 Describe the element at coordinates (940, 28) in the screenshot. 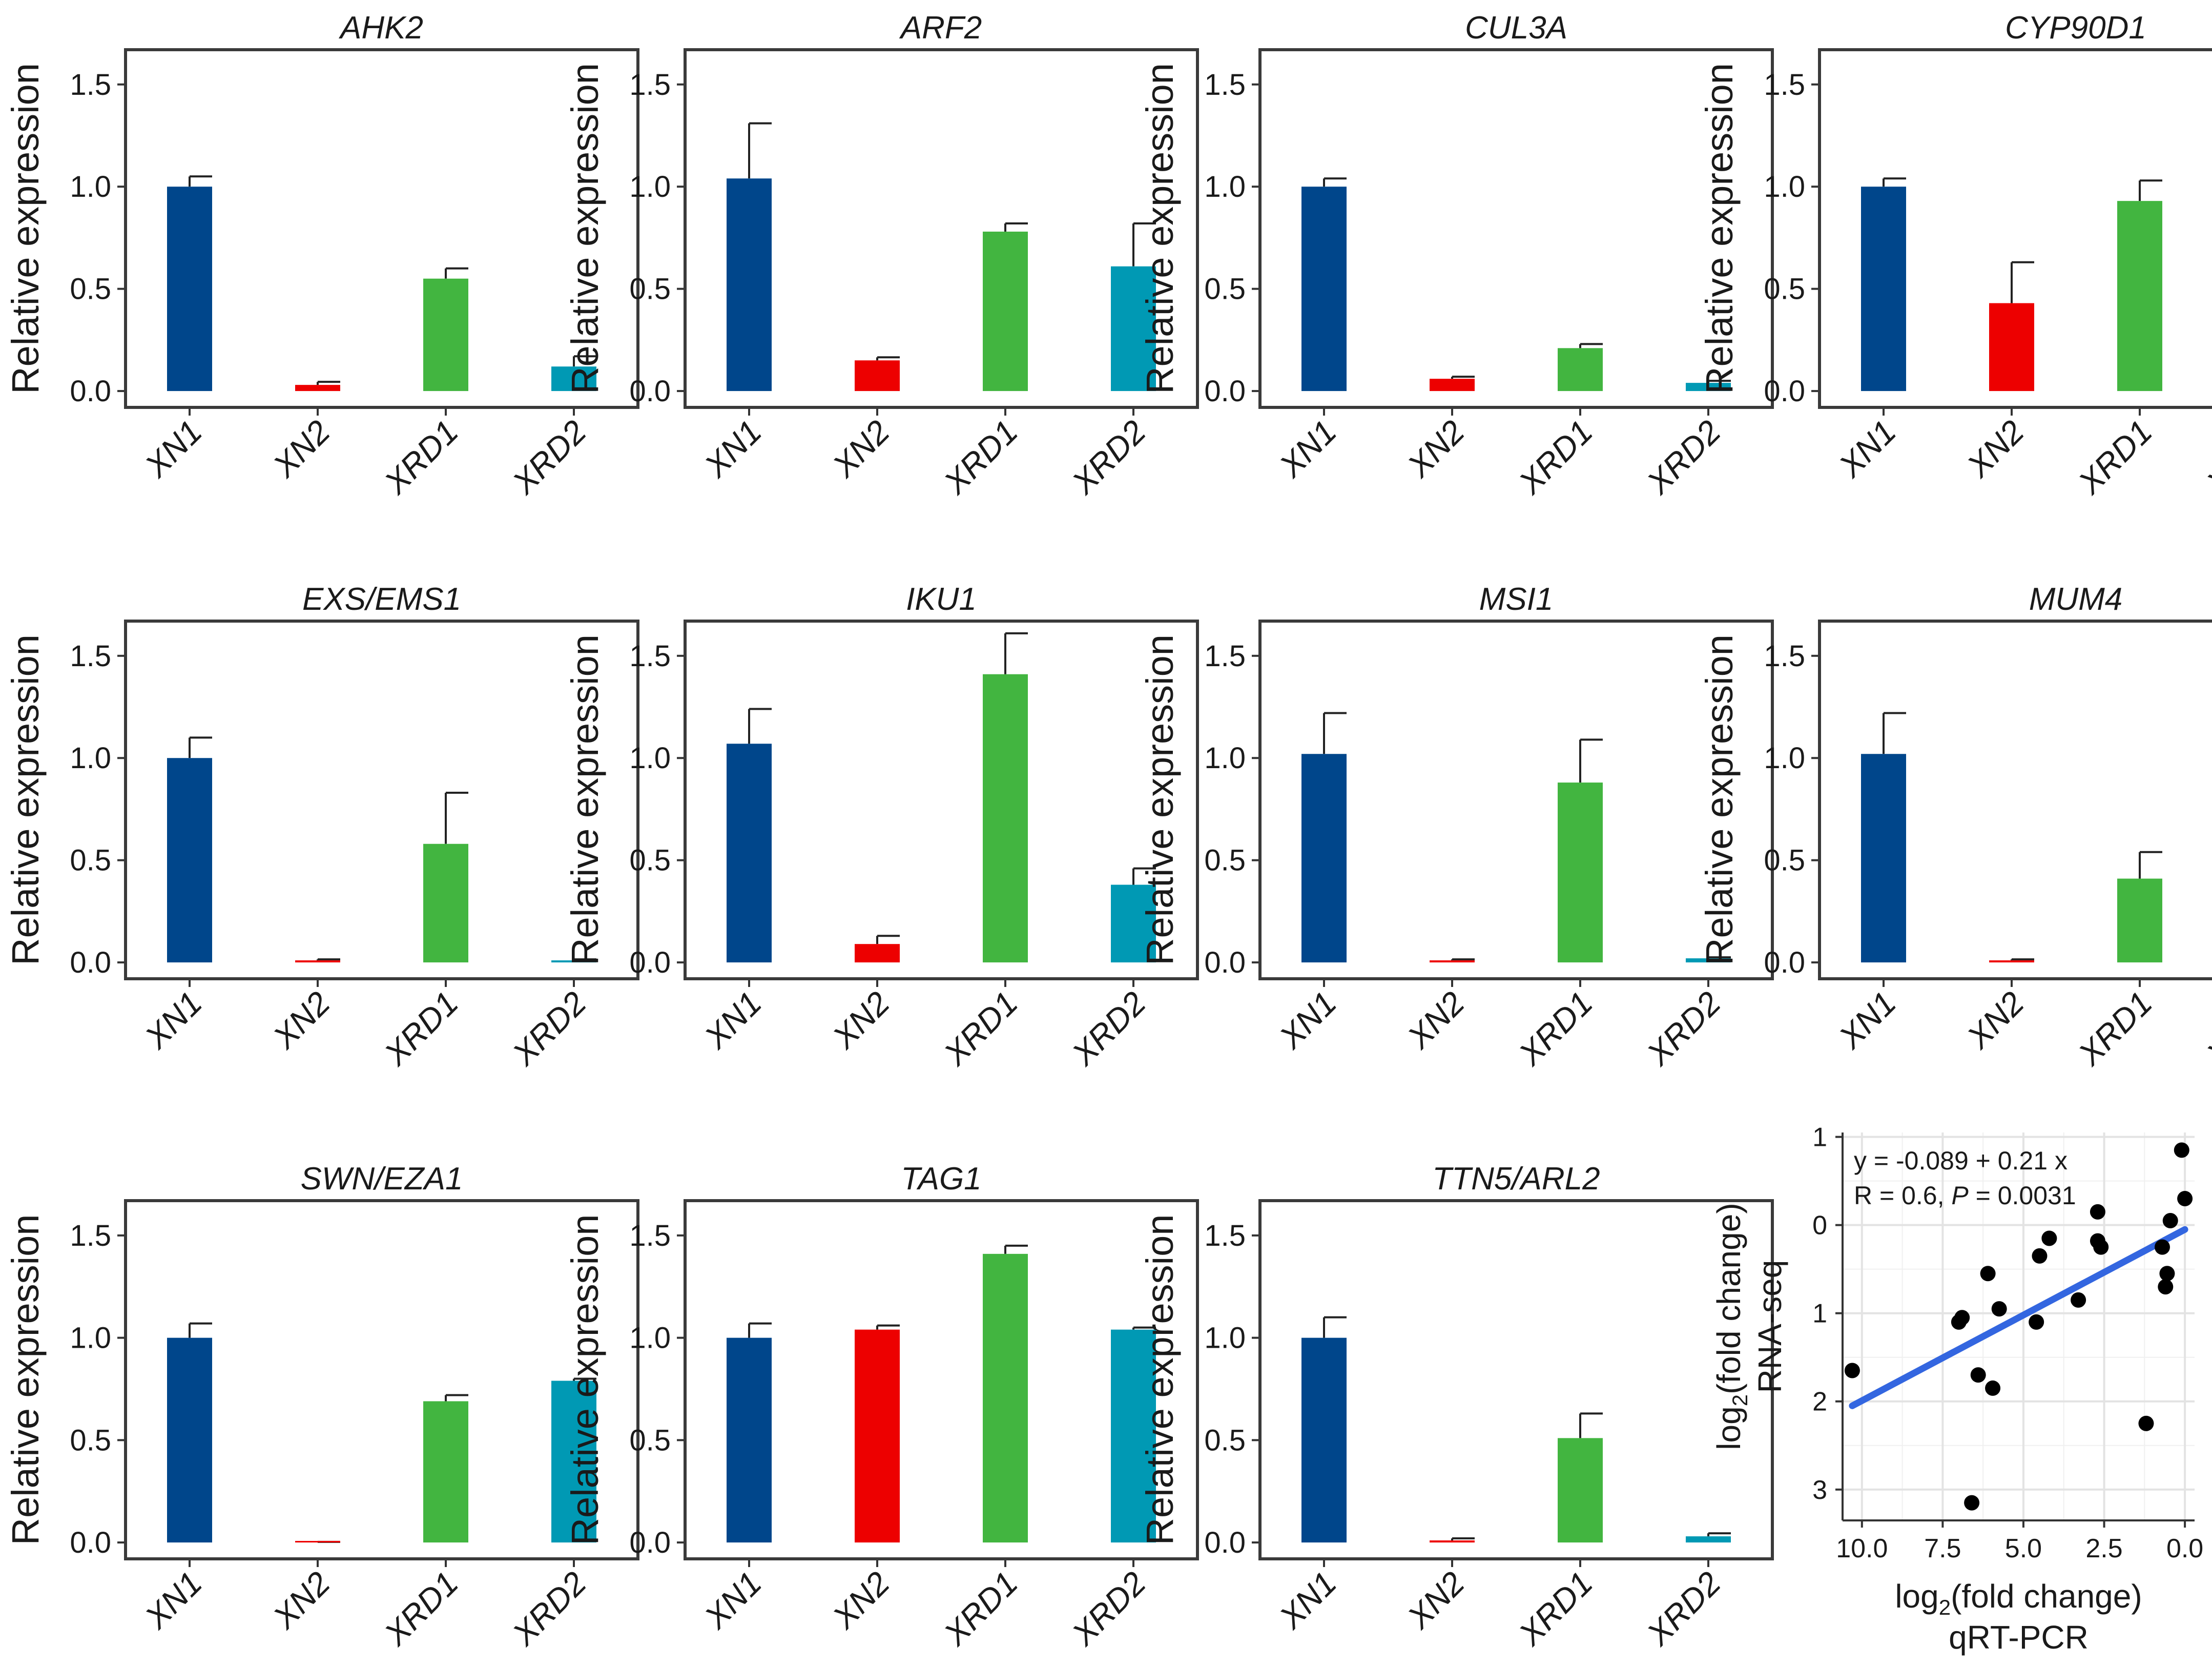

I see `panel-title: ARF2` at that location.